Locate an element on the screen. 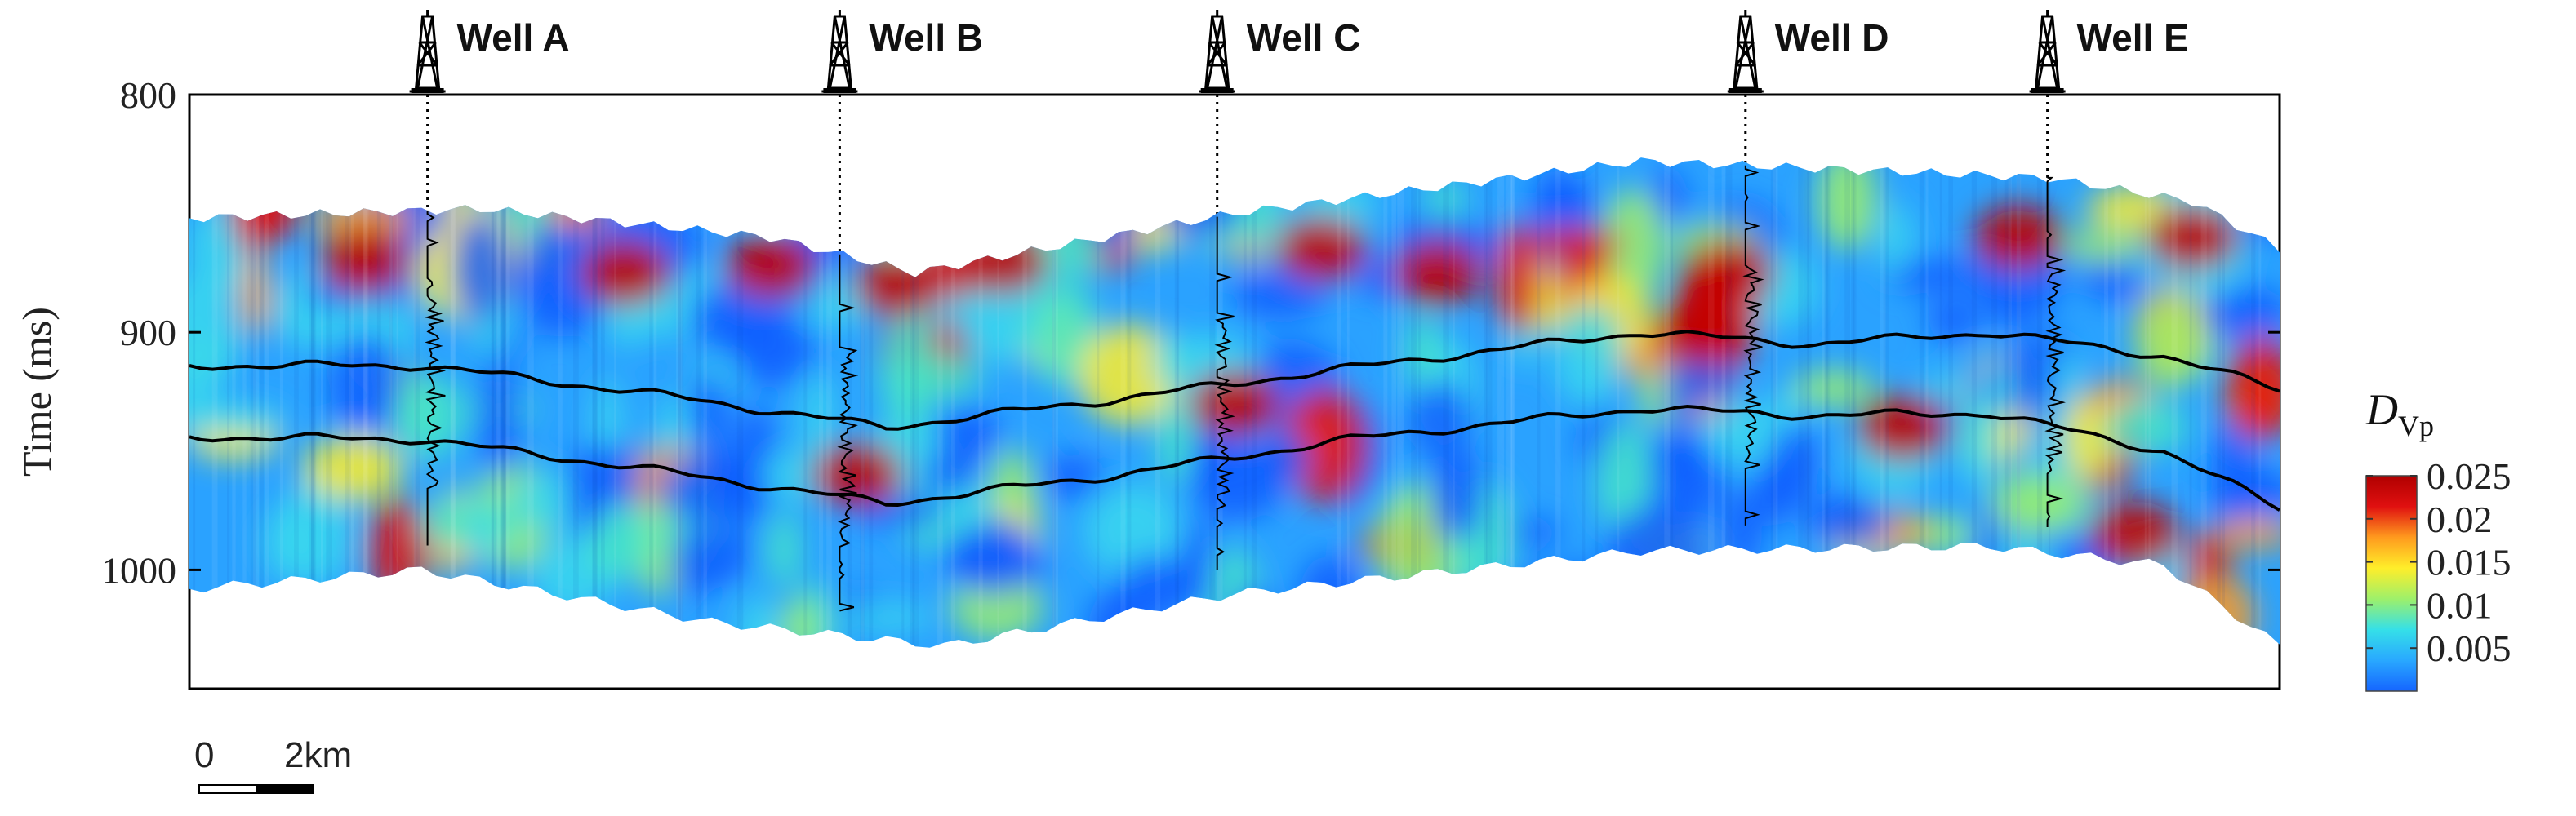 The height and width of the screenshot is (816, 2576). scale-label-2km: 2km is located at coordinates (318, 755).